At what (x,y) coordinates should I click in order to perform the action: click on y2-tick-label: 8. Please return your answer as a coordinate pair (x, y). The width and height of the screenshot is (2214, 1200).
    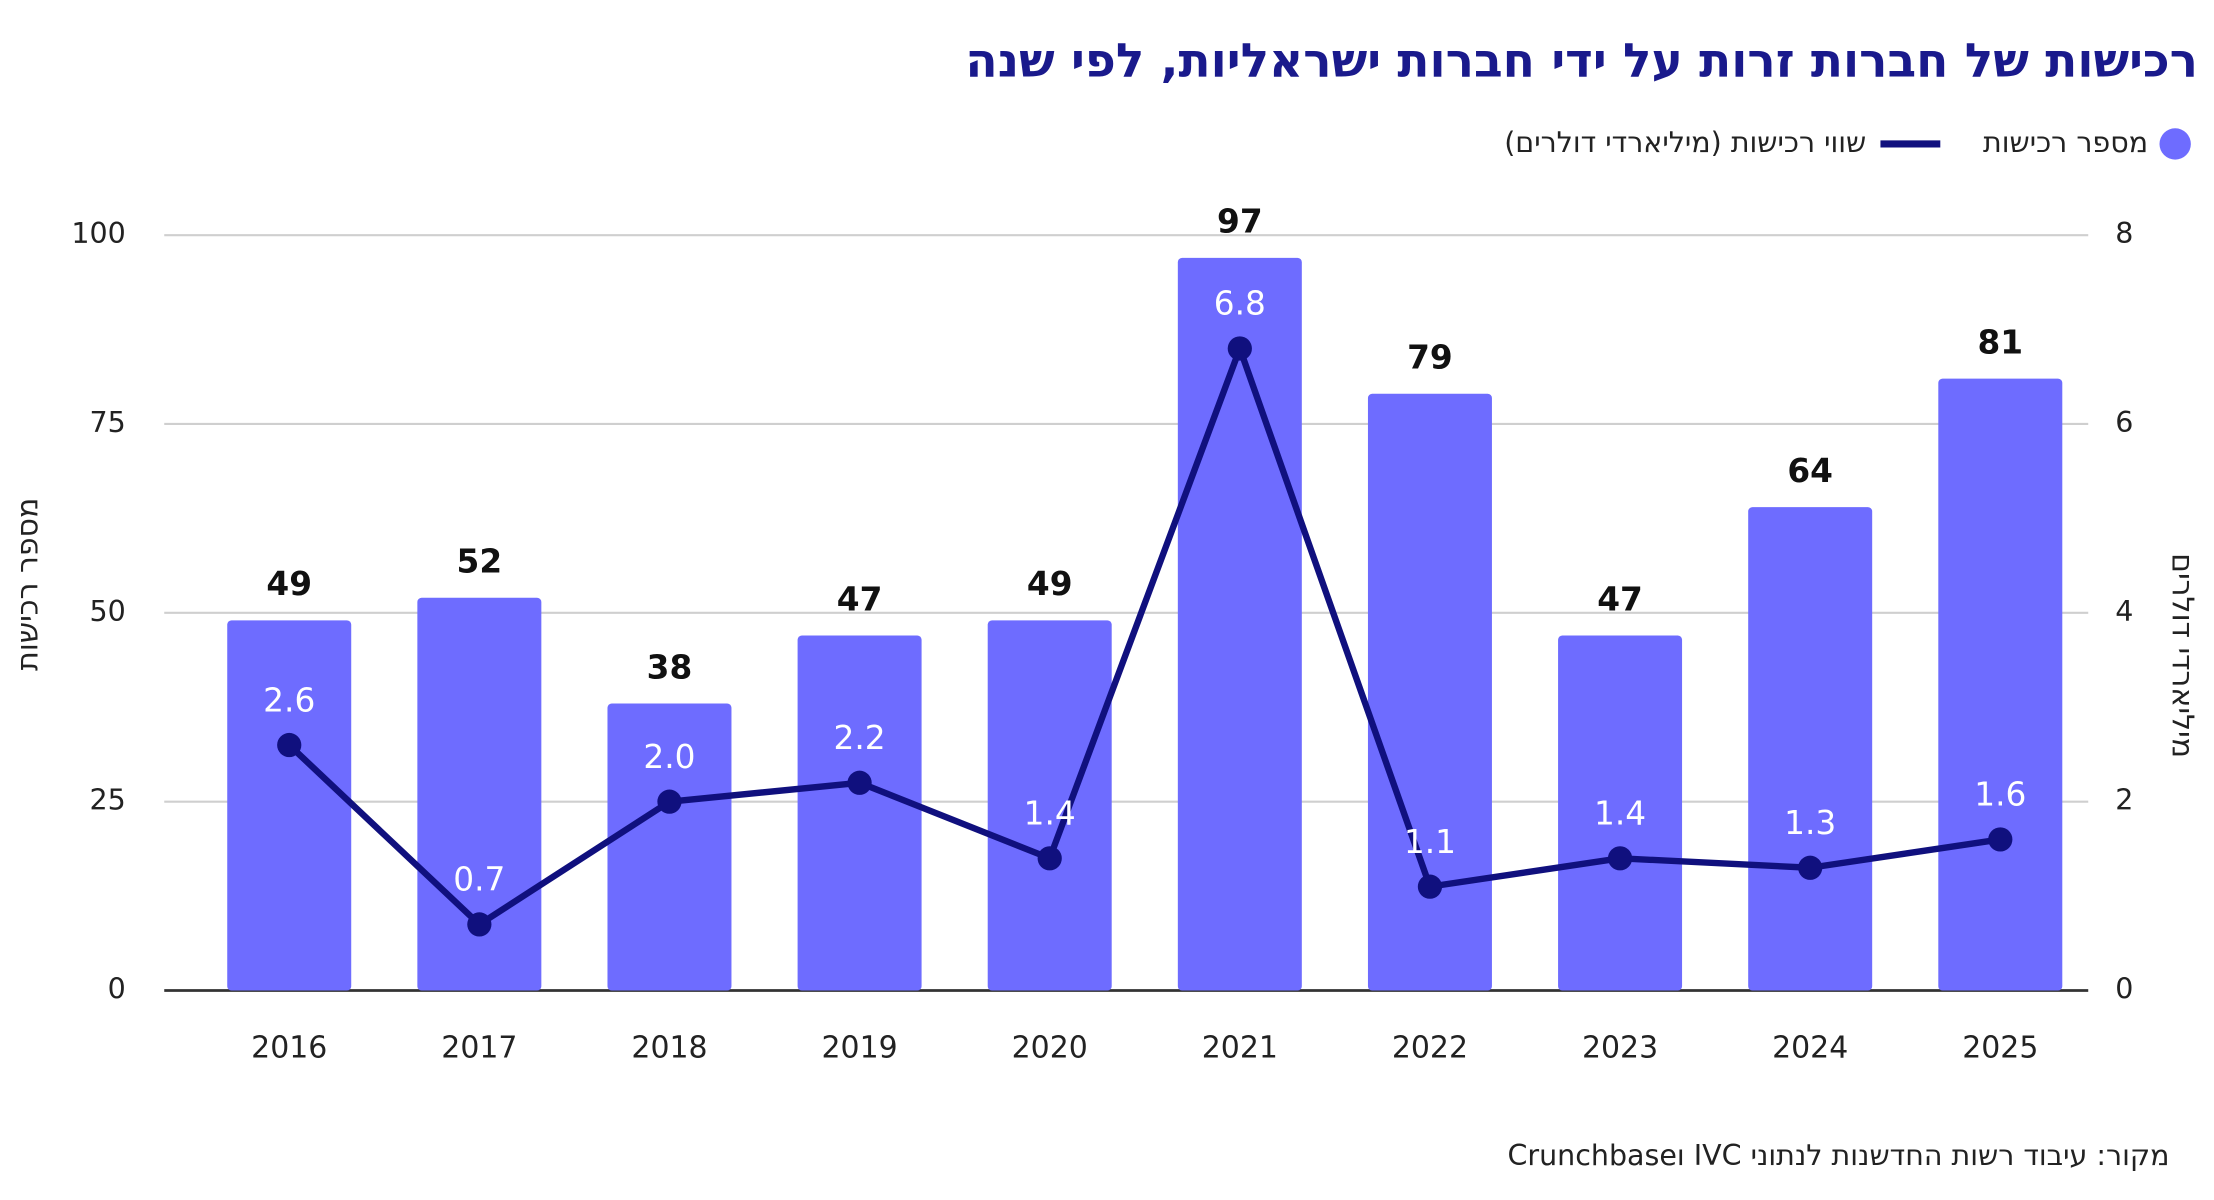
    Looking at the image, I should click on (2124, 233).